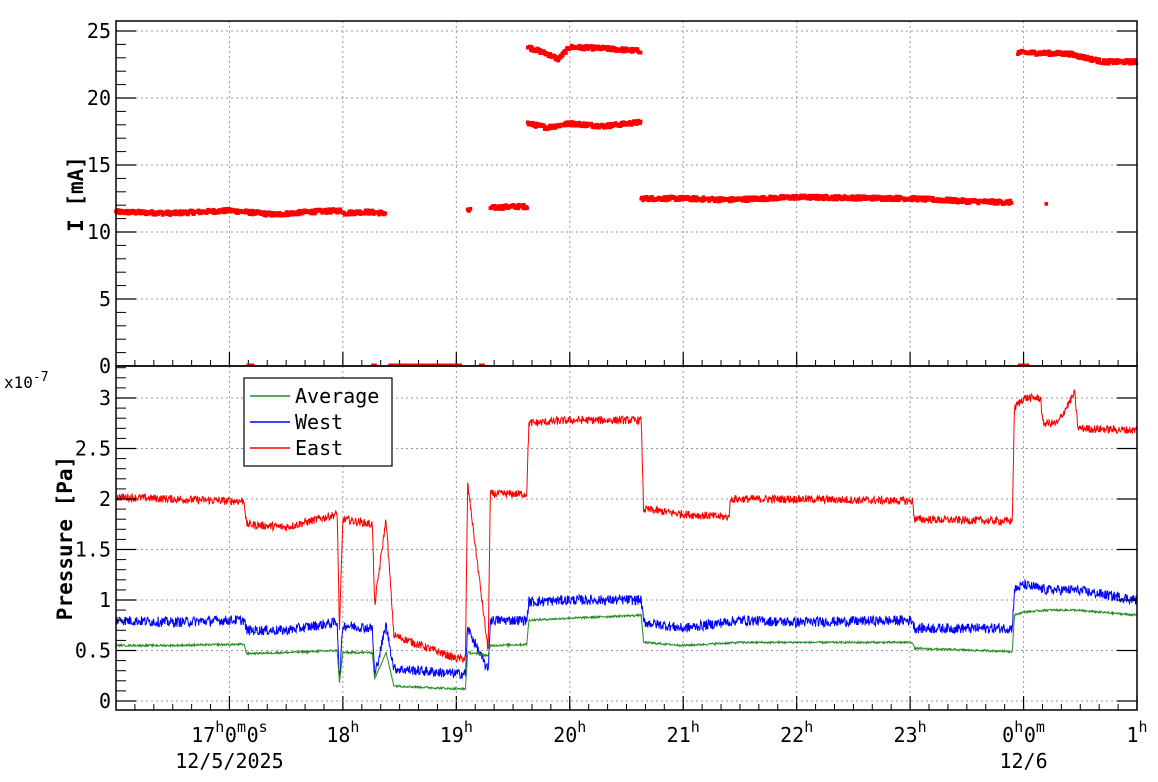 This screenshot has height=782, width=1158. What do you see at coordinates (76, 194) in the screenshot?
I see `current-y-axis-title: I [mA]` at bounding box center [76, 194].